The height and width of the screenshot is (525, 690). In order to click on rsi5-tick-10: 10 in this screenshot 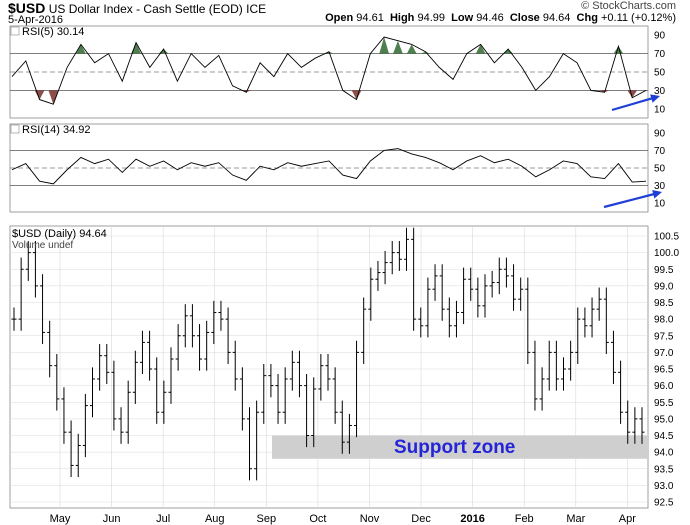, I will do `click(660, 109)`.